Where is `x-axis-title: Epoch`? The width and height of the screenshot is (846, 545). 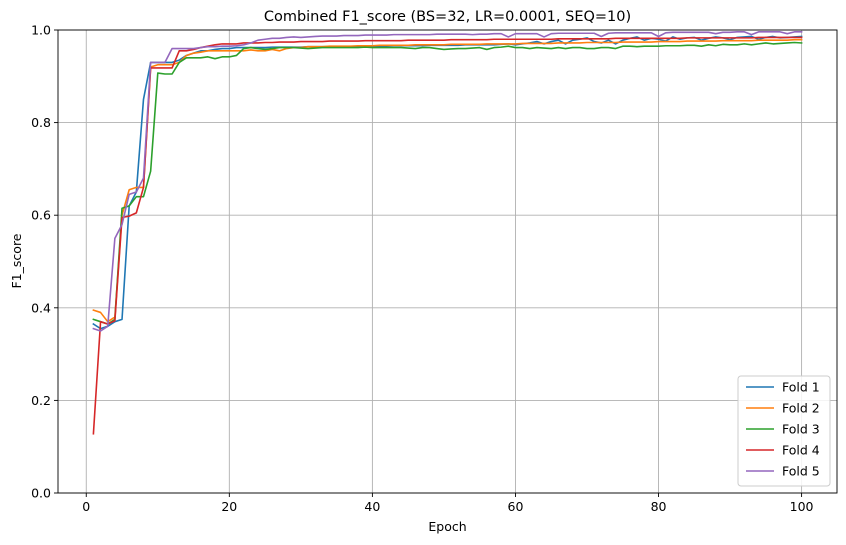 x-axis-title: Epoch is located at coordinates (447, 526).